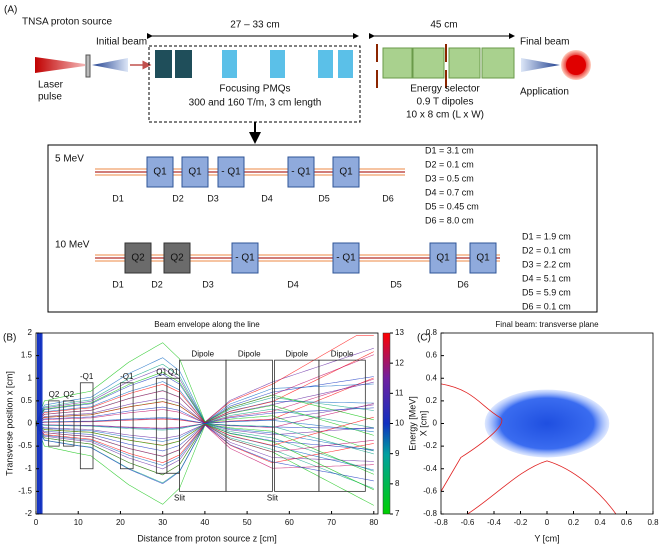 The height and width of the screenshot is (546, 660). What do you see at coordinates (449, 178) in the screenshot?
I see `distance: D3 = 0.5 cm` at bounding box center [449, 178].